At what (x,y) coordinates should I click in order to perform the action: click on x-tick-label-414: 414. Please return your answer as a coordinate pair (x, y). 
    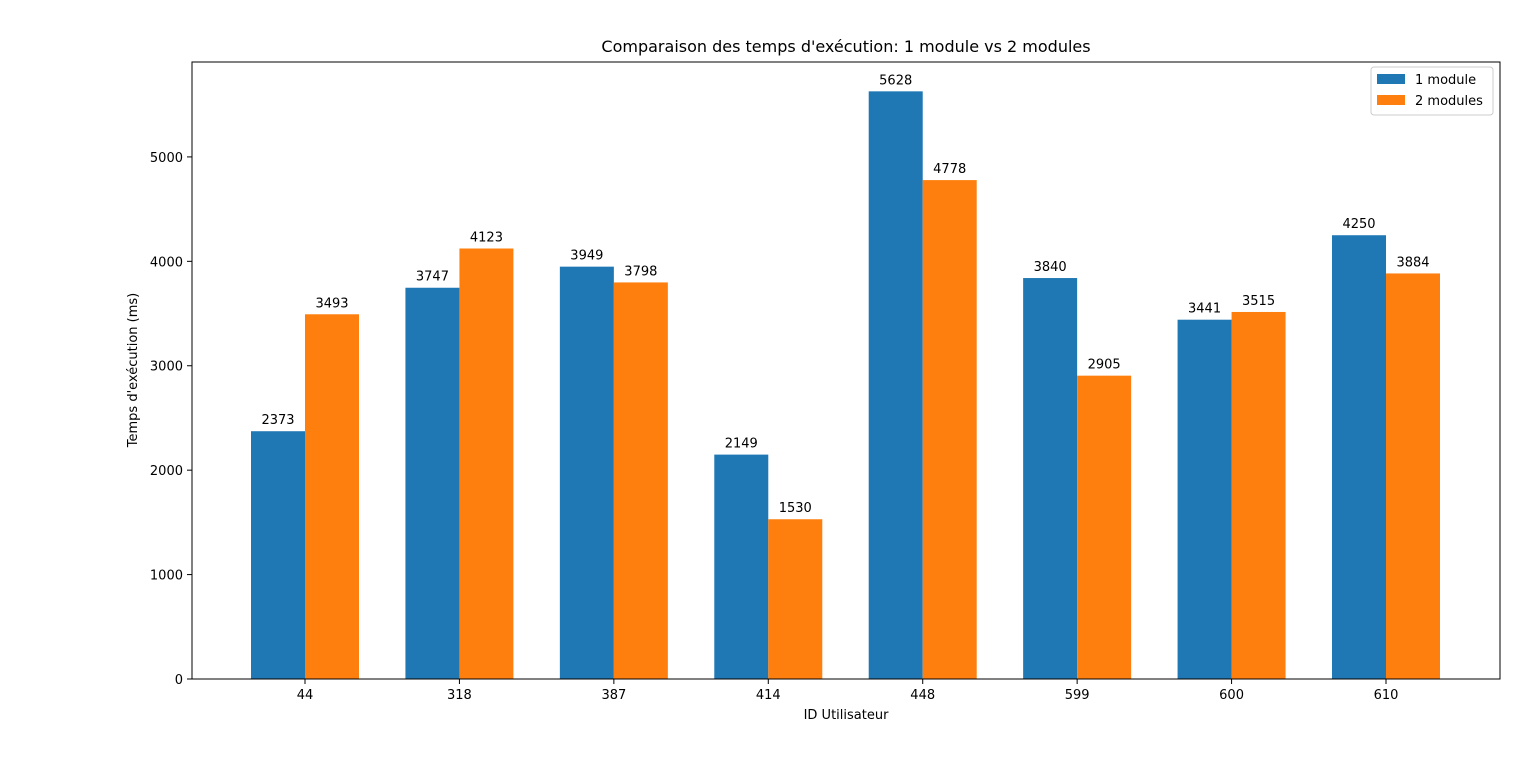
    Looking at the image, I should click on (768, 695).